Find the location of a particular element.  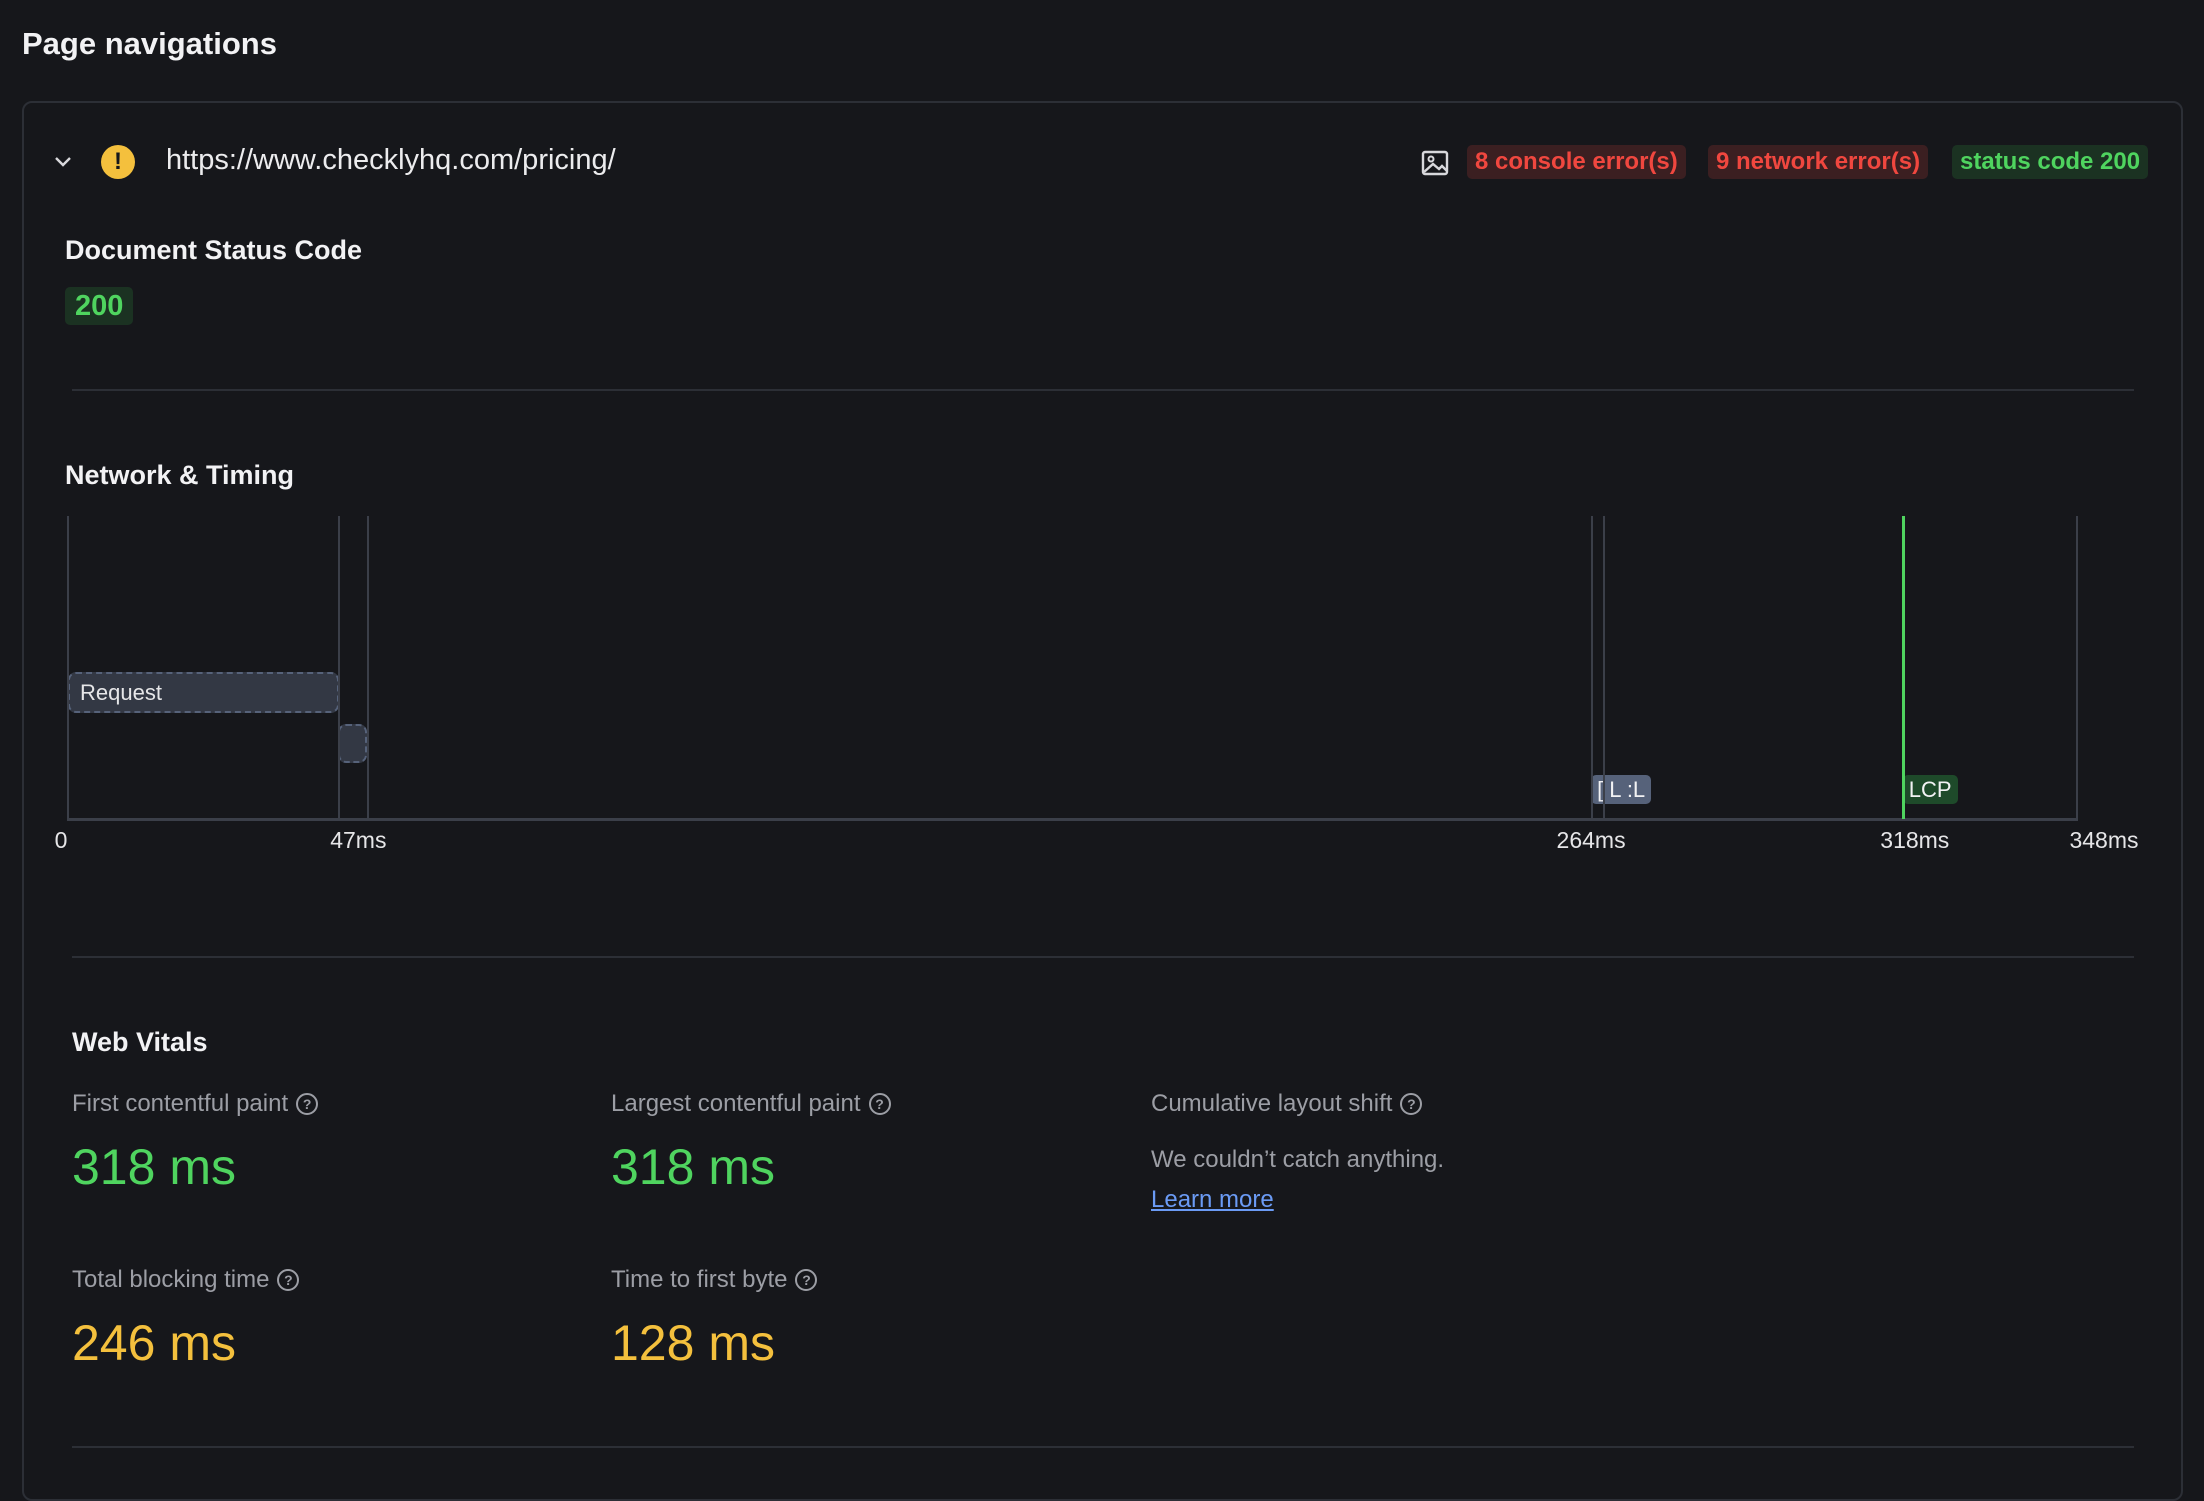

console-errors-badge: 8 console error(s) is located at coordinates (1576, 162).